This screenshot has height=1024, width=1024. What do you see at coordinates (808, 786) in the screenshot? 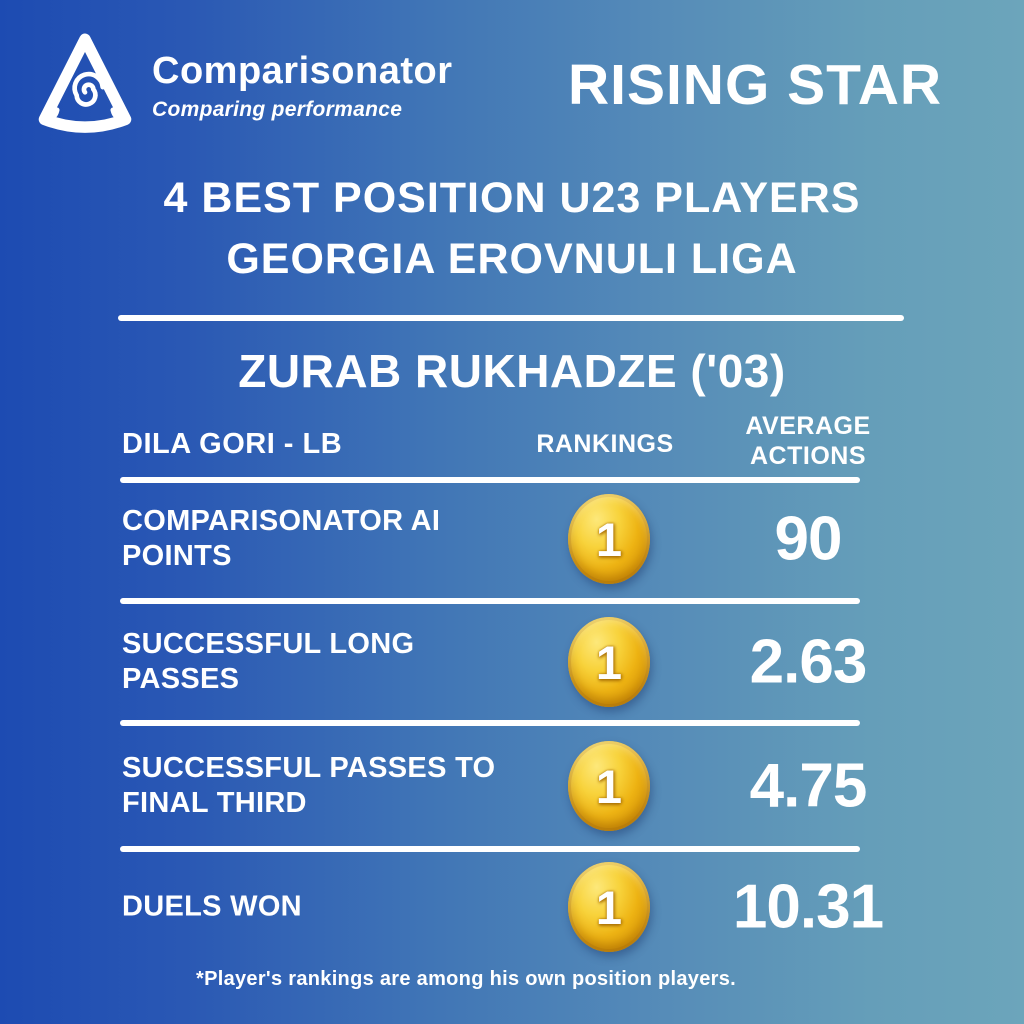
I see `metric-value: 4.75` at bounding box center [808, 786].